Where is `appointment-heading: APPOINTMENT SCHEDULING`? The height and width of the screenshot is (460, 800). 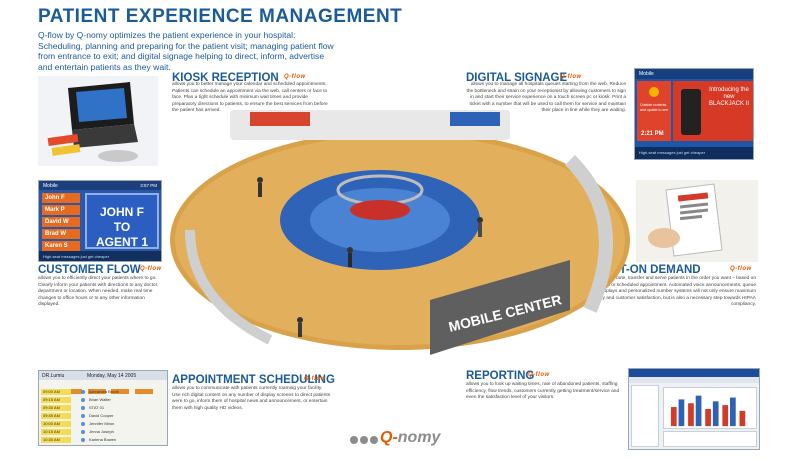
appointment-heading: APPOINTMENT SCHEDULING is located at coordinates (253, 380).